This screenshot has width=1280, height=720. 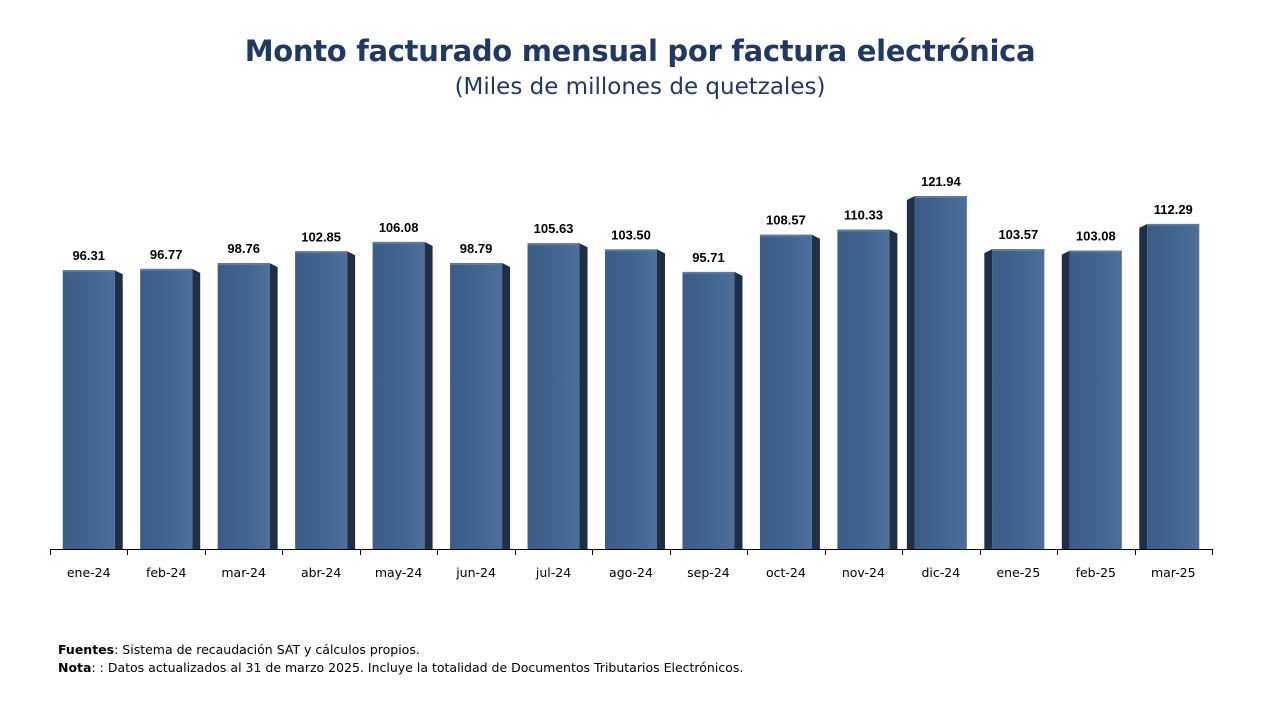 I want to click on x-tick-label: mar-24, so click(x=243, y=572).